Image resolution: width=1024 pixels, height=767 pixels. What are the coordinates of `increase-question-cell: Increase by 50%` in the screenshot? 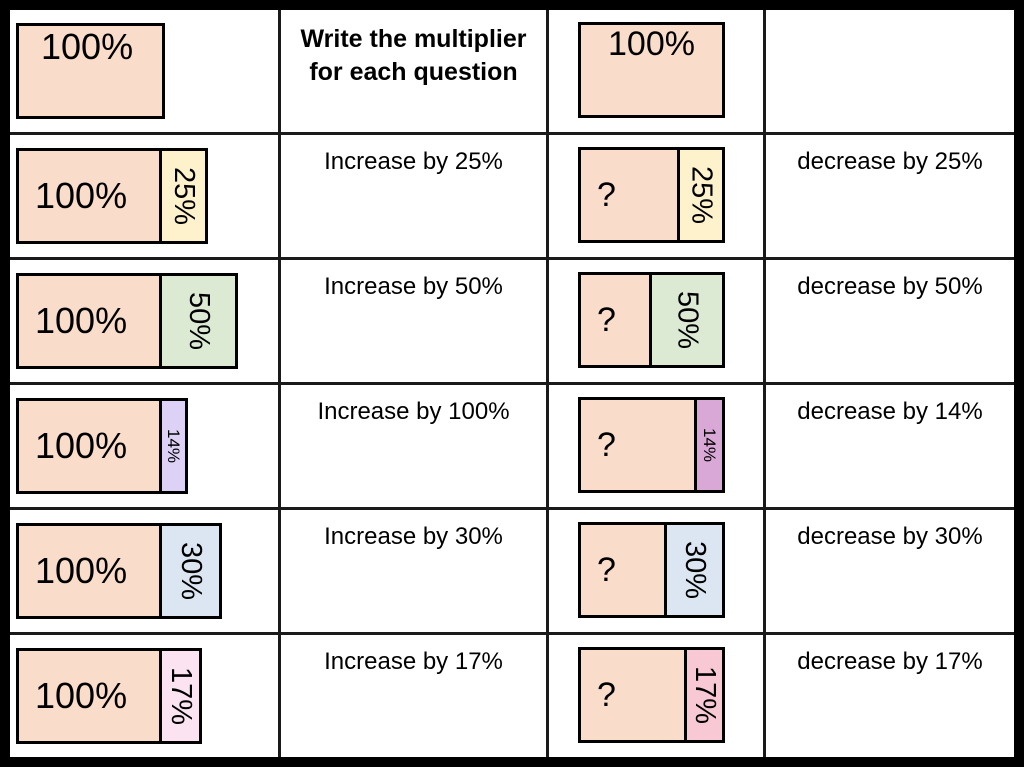 It's located at (413, 321).